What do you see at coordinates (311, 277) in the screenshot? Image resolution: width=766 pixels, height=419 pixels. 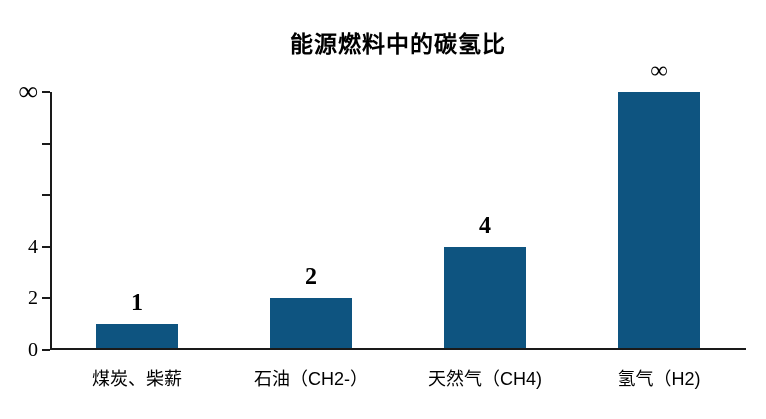 I see `bar-value-label: 2` at bounding box center [311, 277].